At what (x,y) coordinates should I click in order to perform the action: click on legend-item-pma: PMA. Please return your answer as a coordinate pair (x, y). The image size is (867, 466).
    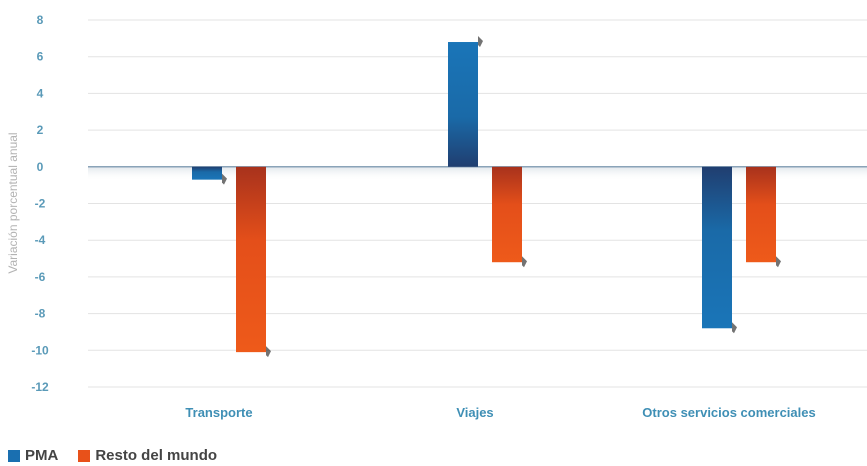
    Looking at the image, I should click on (33, 455).